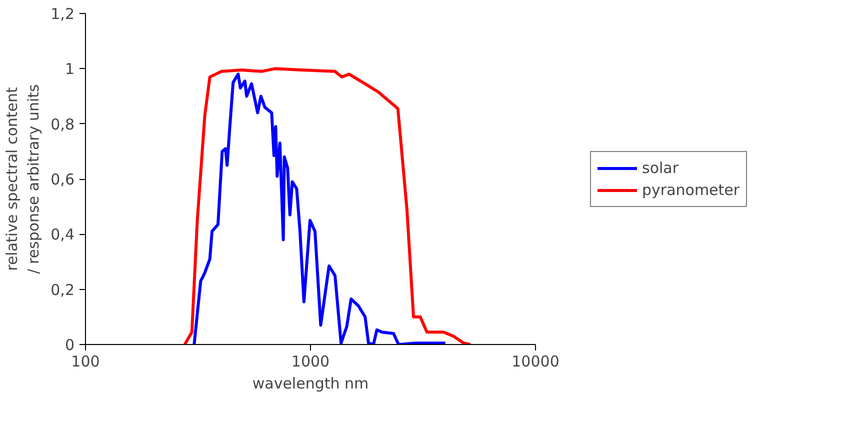 This screenshot has width=853, height=434. Describe the element at coordinates (62, 235) in the screenshot. I see `y-tick-label: 0,4` at that location.